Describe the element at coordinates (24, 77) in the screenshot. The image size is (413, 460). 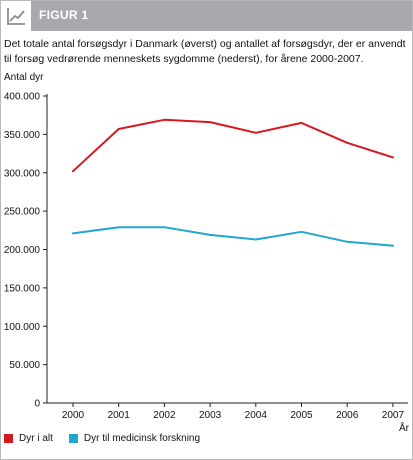
I see `y-axis-label: Antal dyr` at that location.